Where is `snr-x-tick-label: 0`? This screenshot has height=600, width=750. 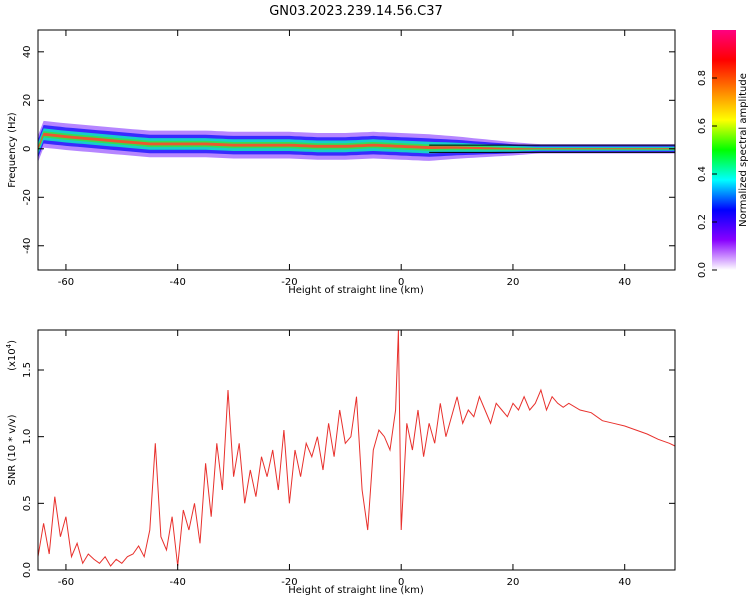
snr-x-tick-label: 0 is located at coordinates (401, 582).